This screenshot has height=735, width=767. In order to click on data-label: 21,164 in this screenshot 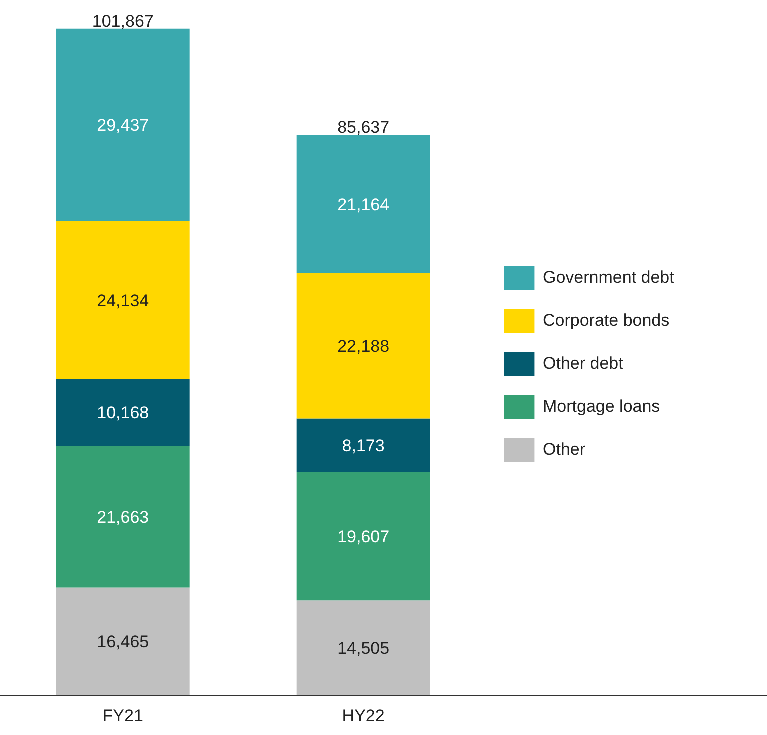, I will do `click(364, 204)`.